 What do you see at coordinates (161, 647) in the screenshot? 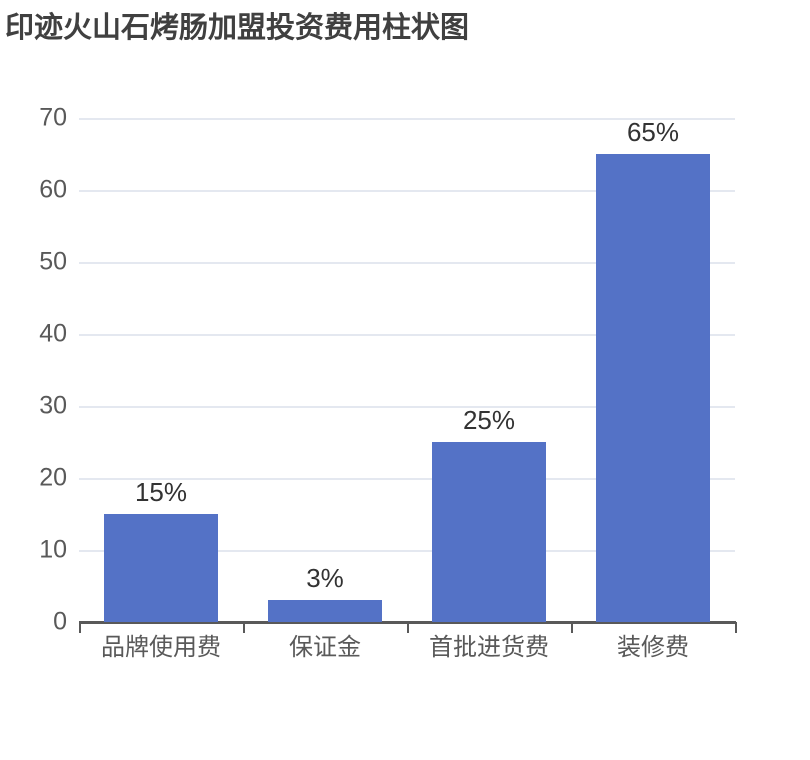
I see `x-axis-category-label: 品牌使用费` at bounding box center [161, 647].